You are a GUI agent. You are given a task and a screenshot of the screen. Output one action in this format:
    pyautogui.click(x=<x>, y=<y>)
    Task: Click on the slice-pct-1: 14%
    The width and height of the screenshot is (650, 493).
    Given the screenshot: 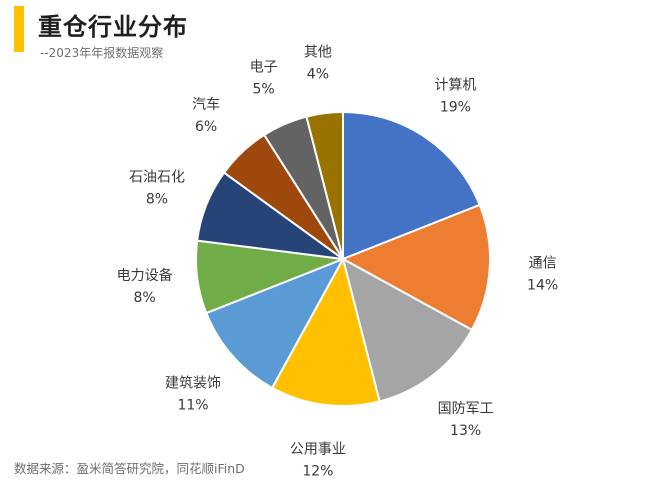 What is the action you would take?
    pyautogui.click(x=542, y=286)
    